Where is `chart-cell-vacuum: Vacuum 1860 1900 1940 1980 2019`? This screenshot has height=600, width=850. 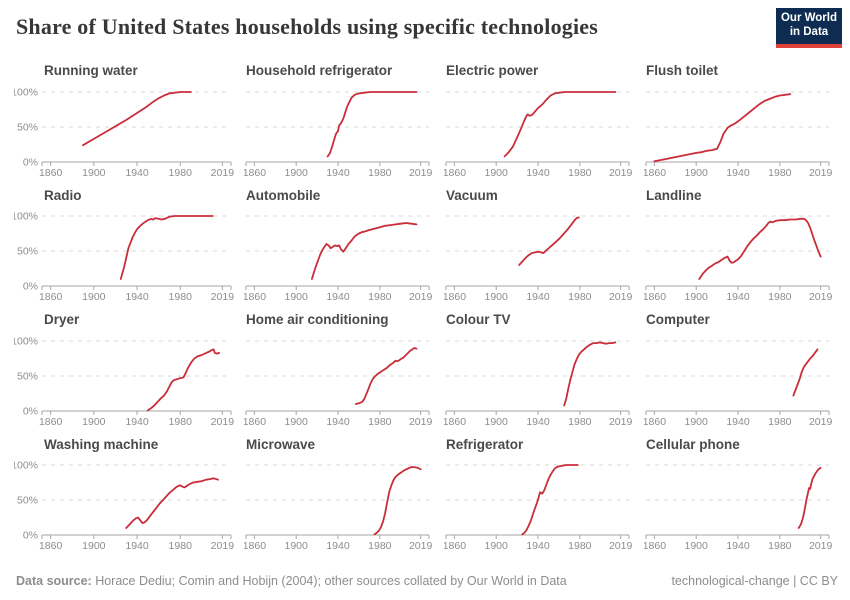
chart-cell-vacuum: Vacuum 1860 1900 1940 1980 2019 is located at coordinates (544, 246).